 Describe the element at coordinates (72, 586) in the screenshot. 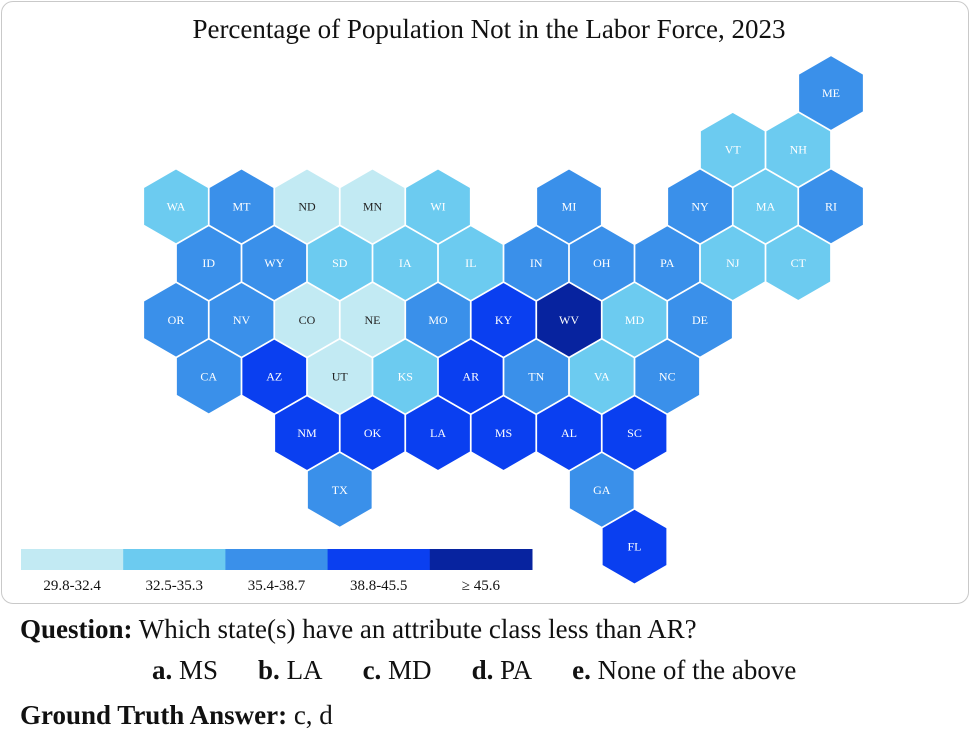

I see `legend-label-1: 29.8-32.4` at that location.